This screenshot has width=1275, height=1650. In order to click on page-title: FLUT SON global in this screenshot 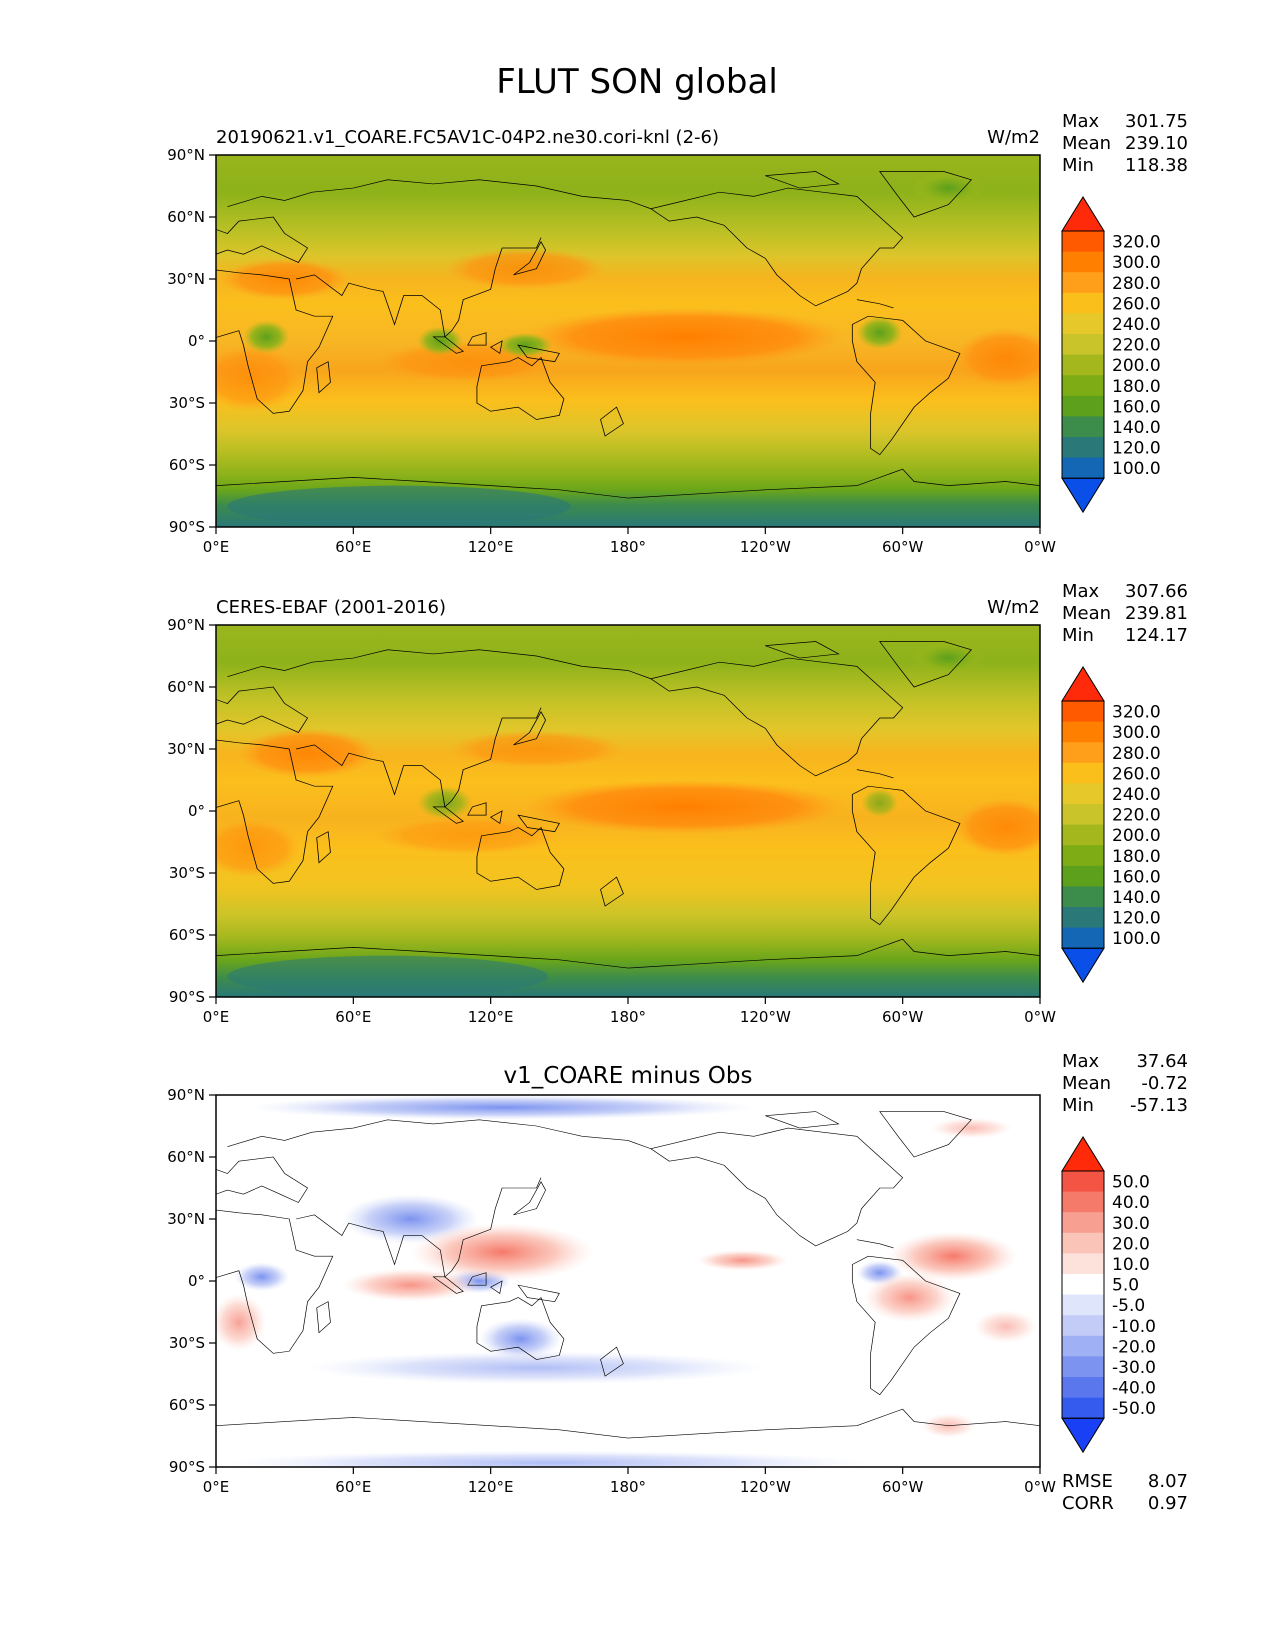, I will do `click(637, 82)`.